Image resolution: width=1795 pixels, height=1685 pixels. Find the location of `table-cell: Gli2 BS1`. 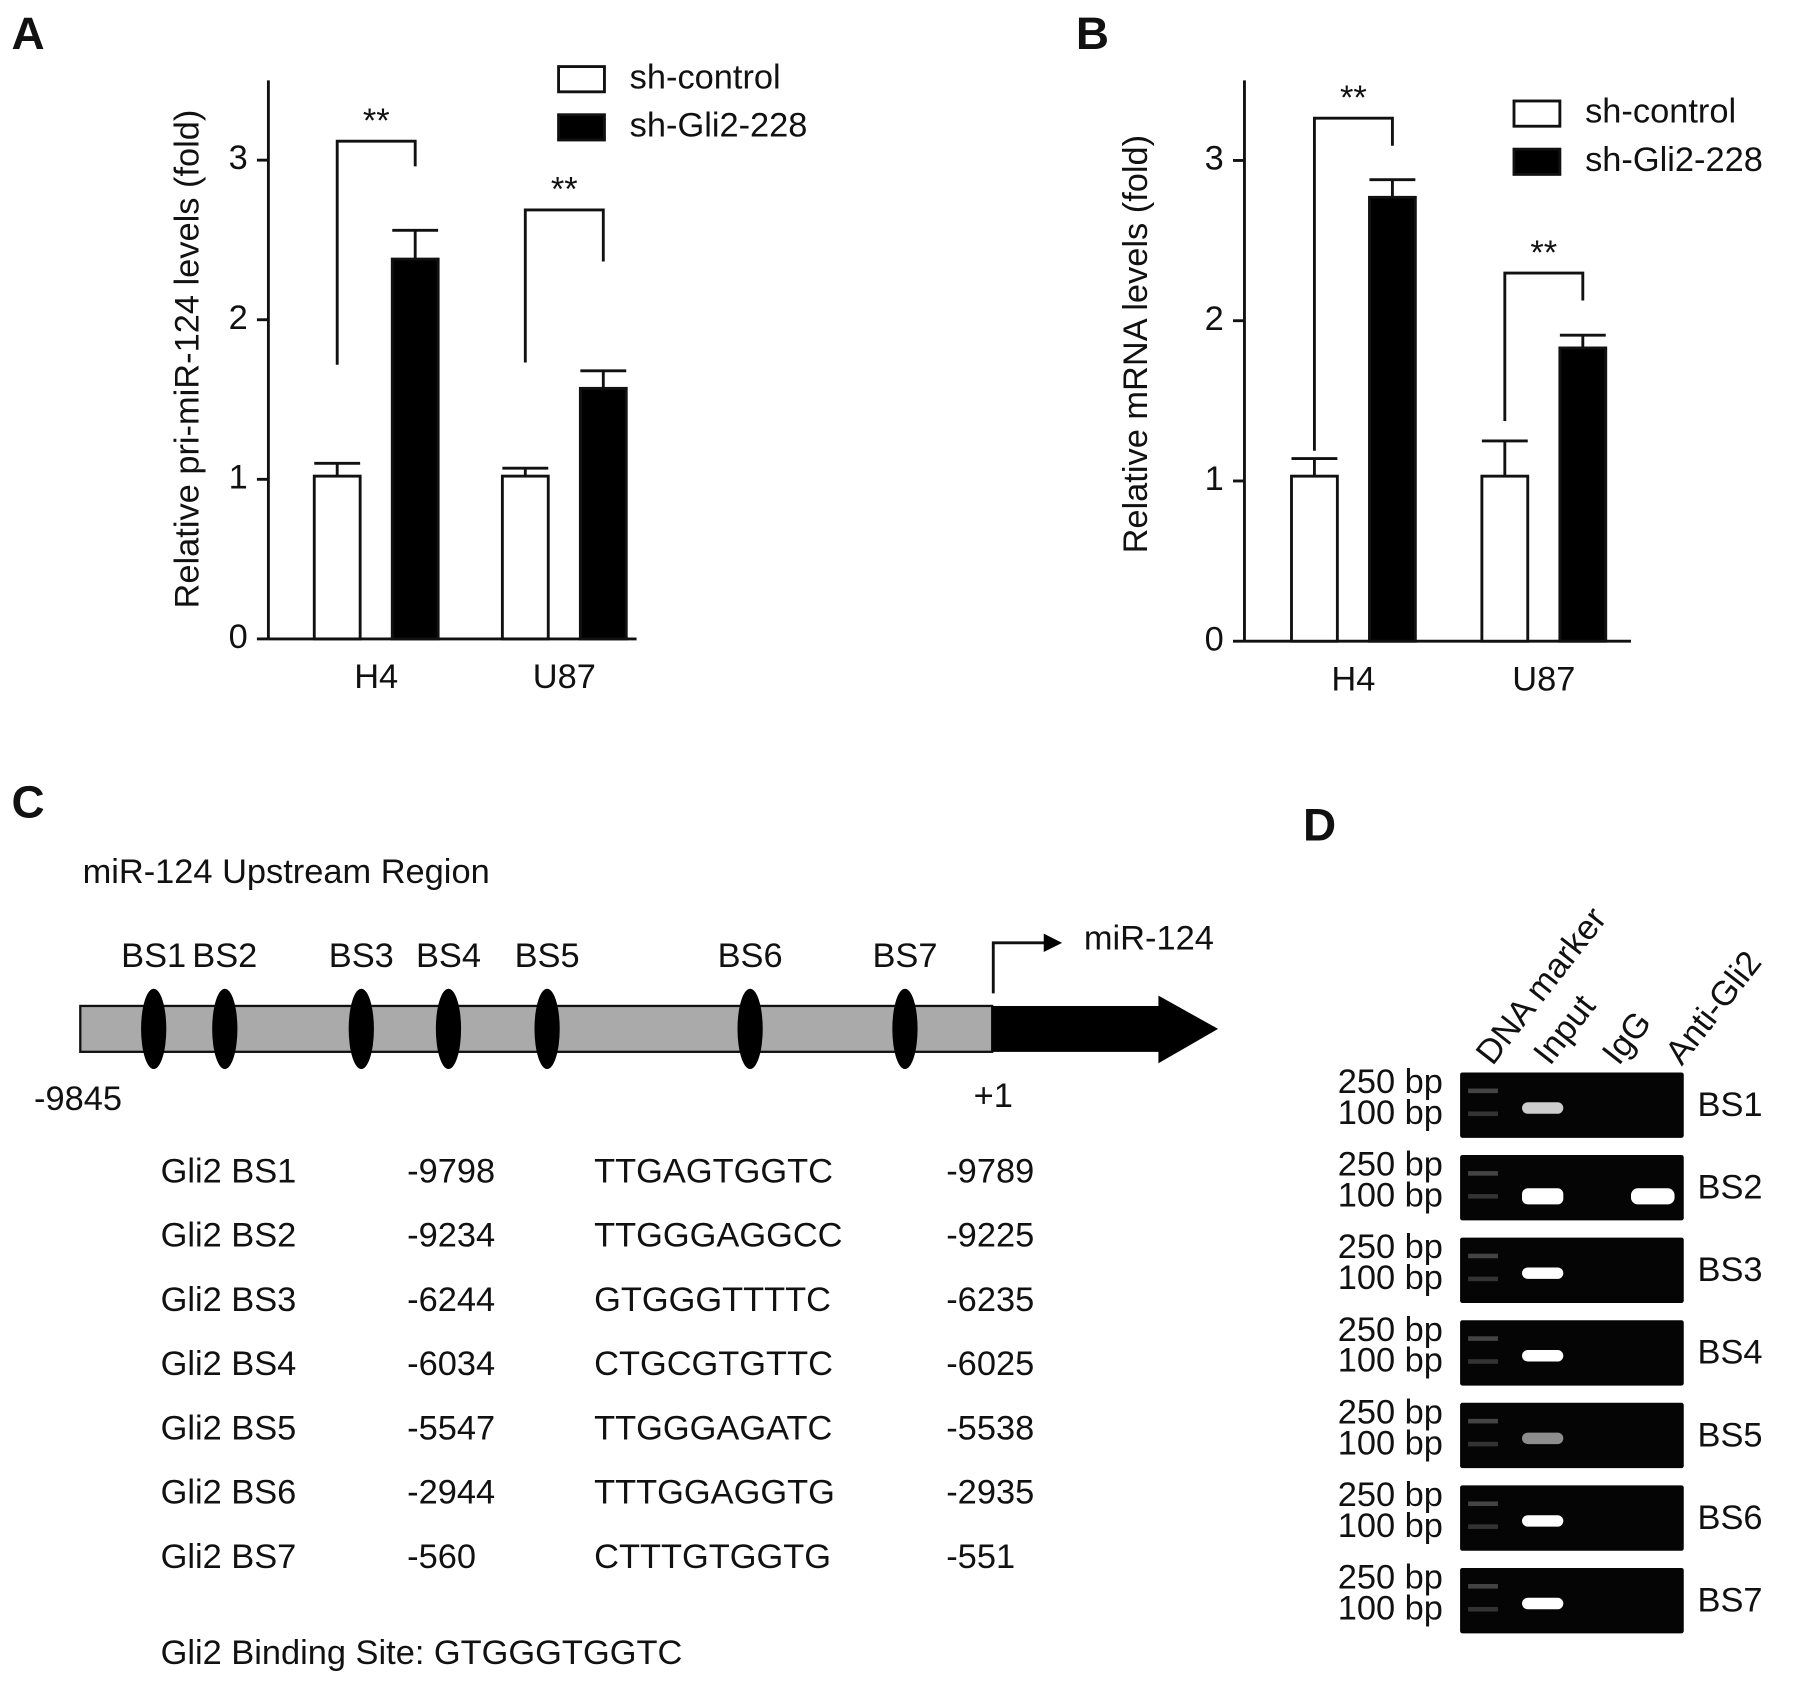

table-cell: Gli2 BS1 is located at coordinates (229, 1171).